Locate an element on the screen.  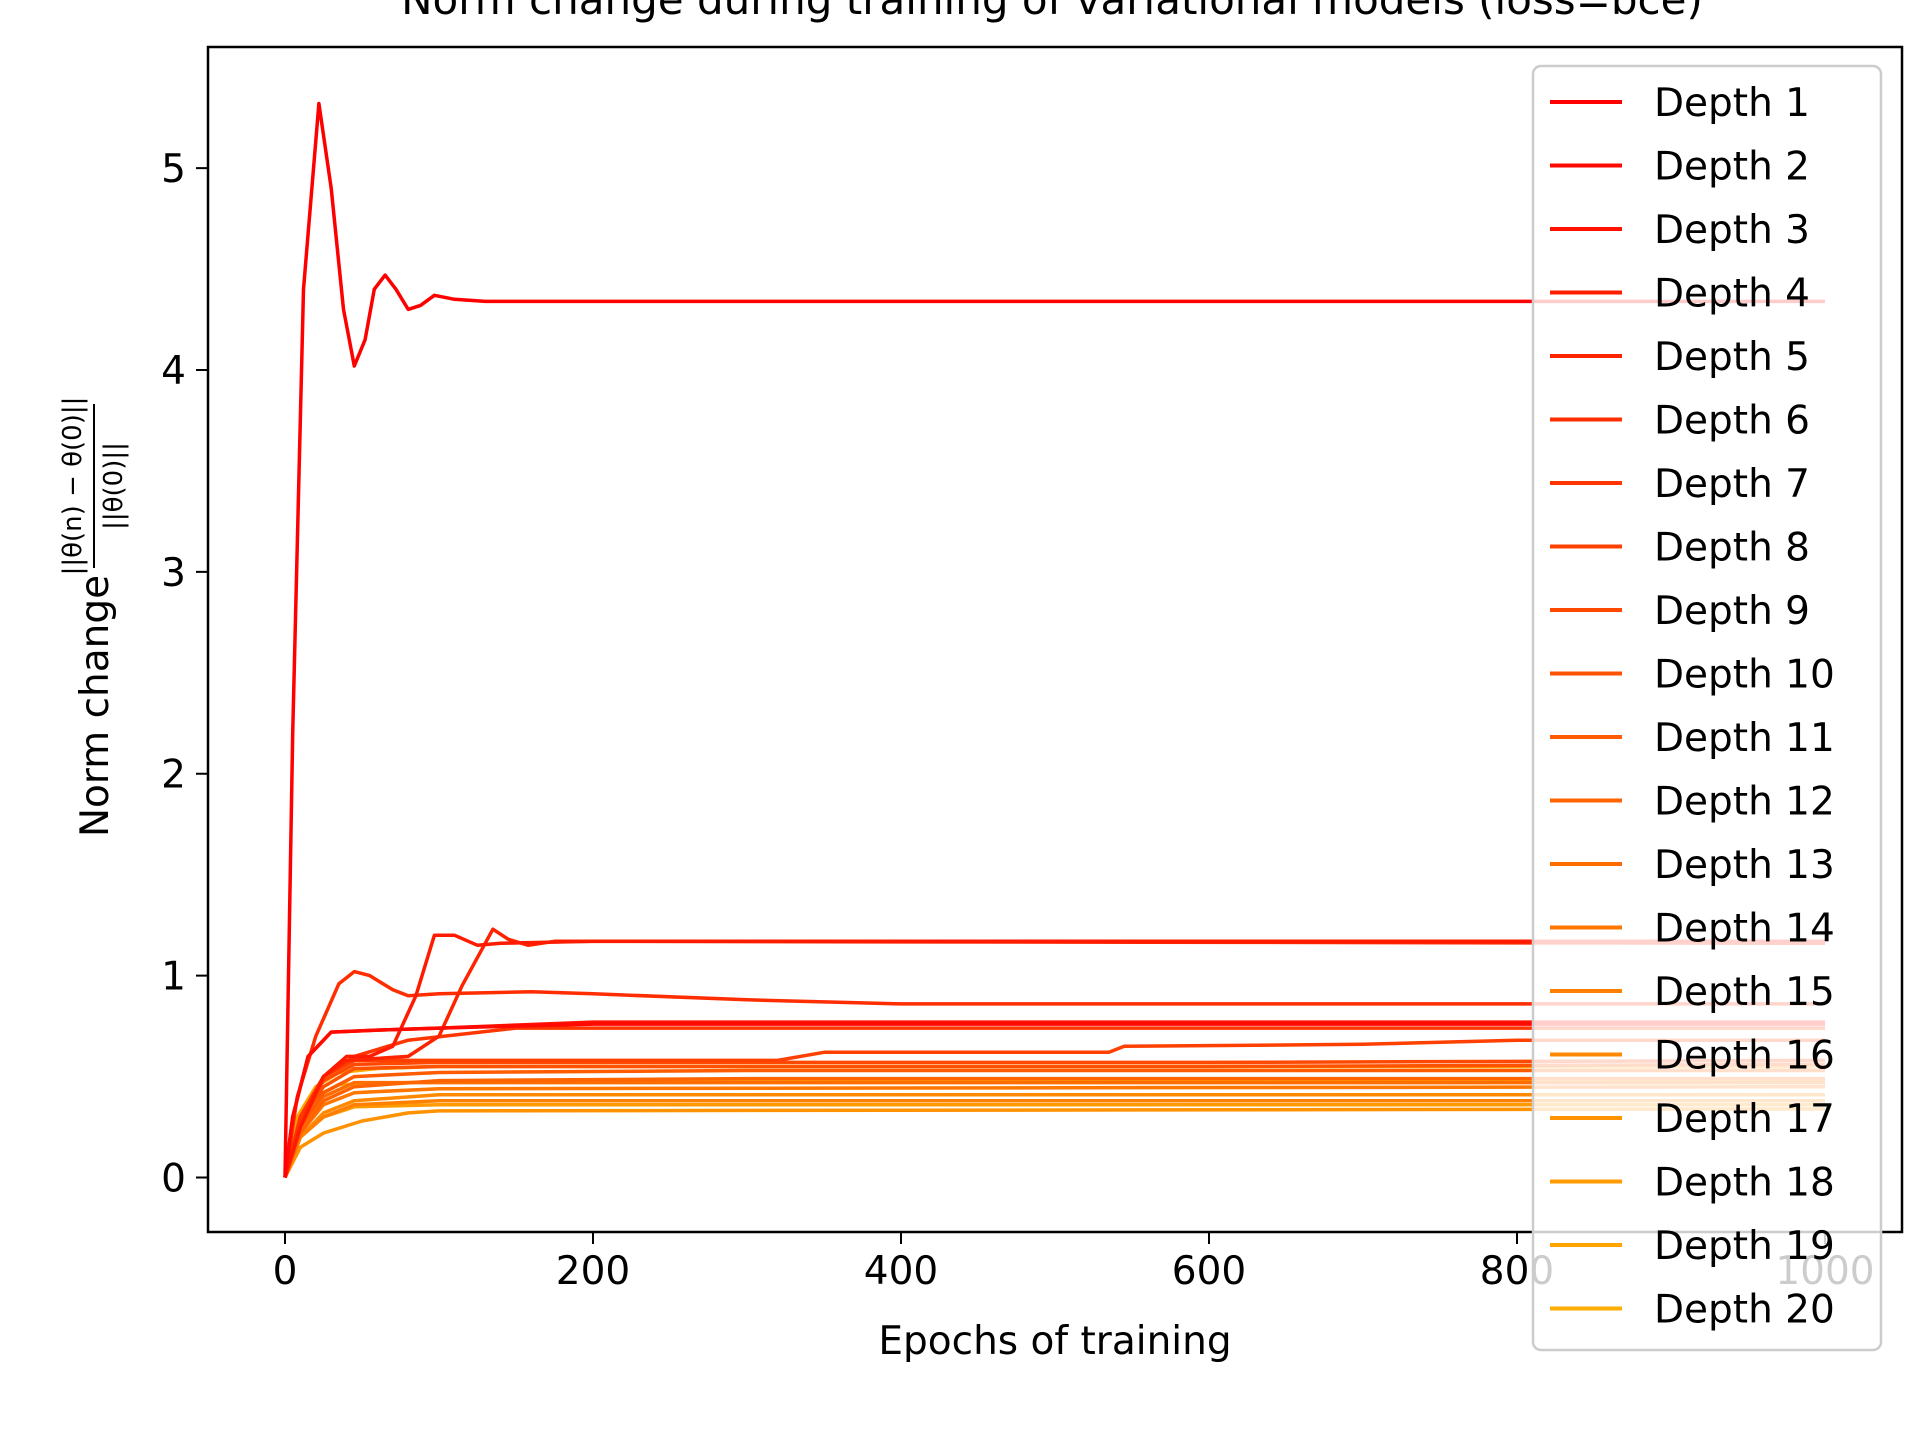
legend-label: Depth 20 is located at coordinates (1744, 1310).